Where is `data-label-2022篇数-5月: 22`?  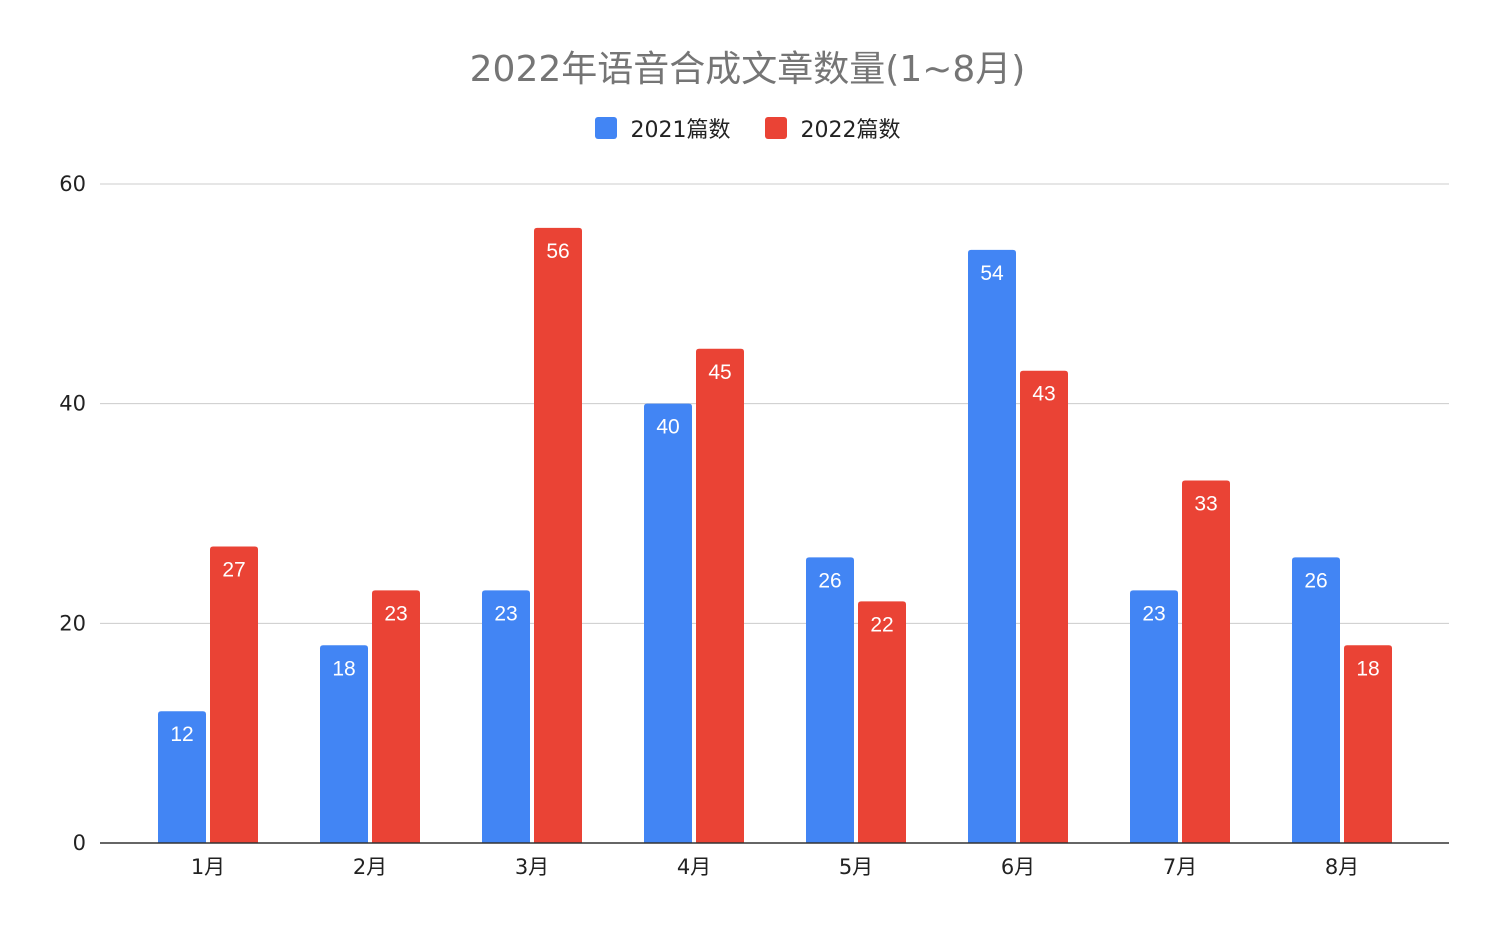
data-label-2022篇数-5月: 22 is located at coordinates (881, 624).